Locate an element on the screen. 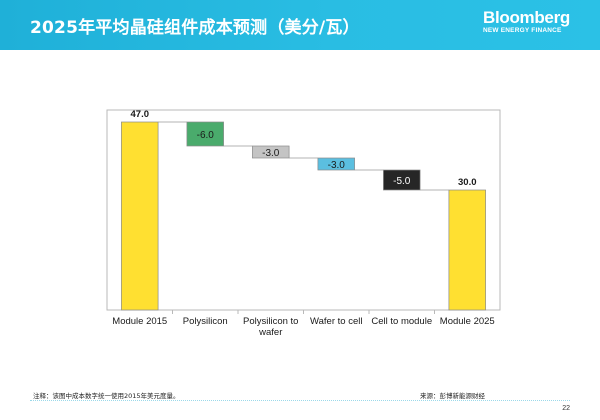 The height and width of the screenshot is (420, 600). category-label-3: Wafer to cell is located at coordinates (336, 321).